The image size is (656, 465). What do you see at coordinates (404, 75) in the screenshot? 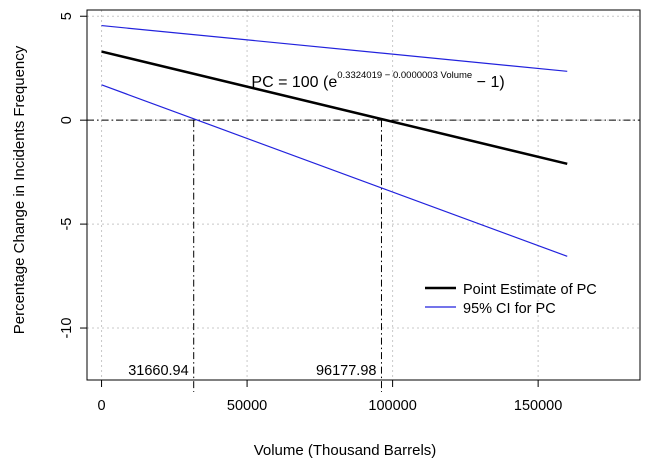
I see `formula-exponent: 0.3324019 − 0.0000003 Volume` at bounding box center [404, 75].